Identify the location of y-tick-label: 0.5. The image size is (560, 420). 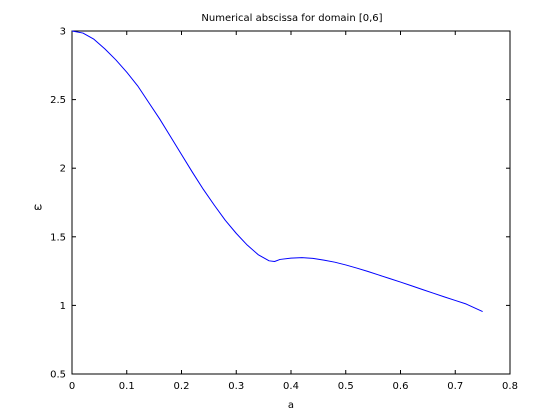
(58, 375).